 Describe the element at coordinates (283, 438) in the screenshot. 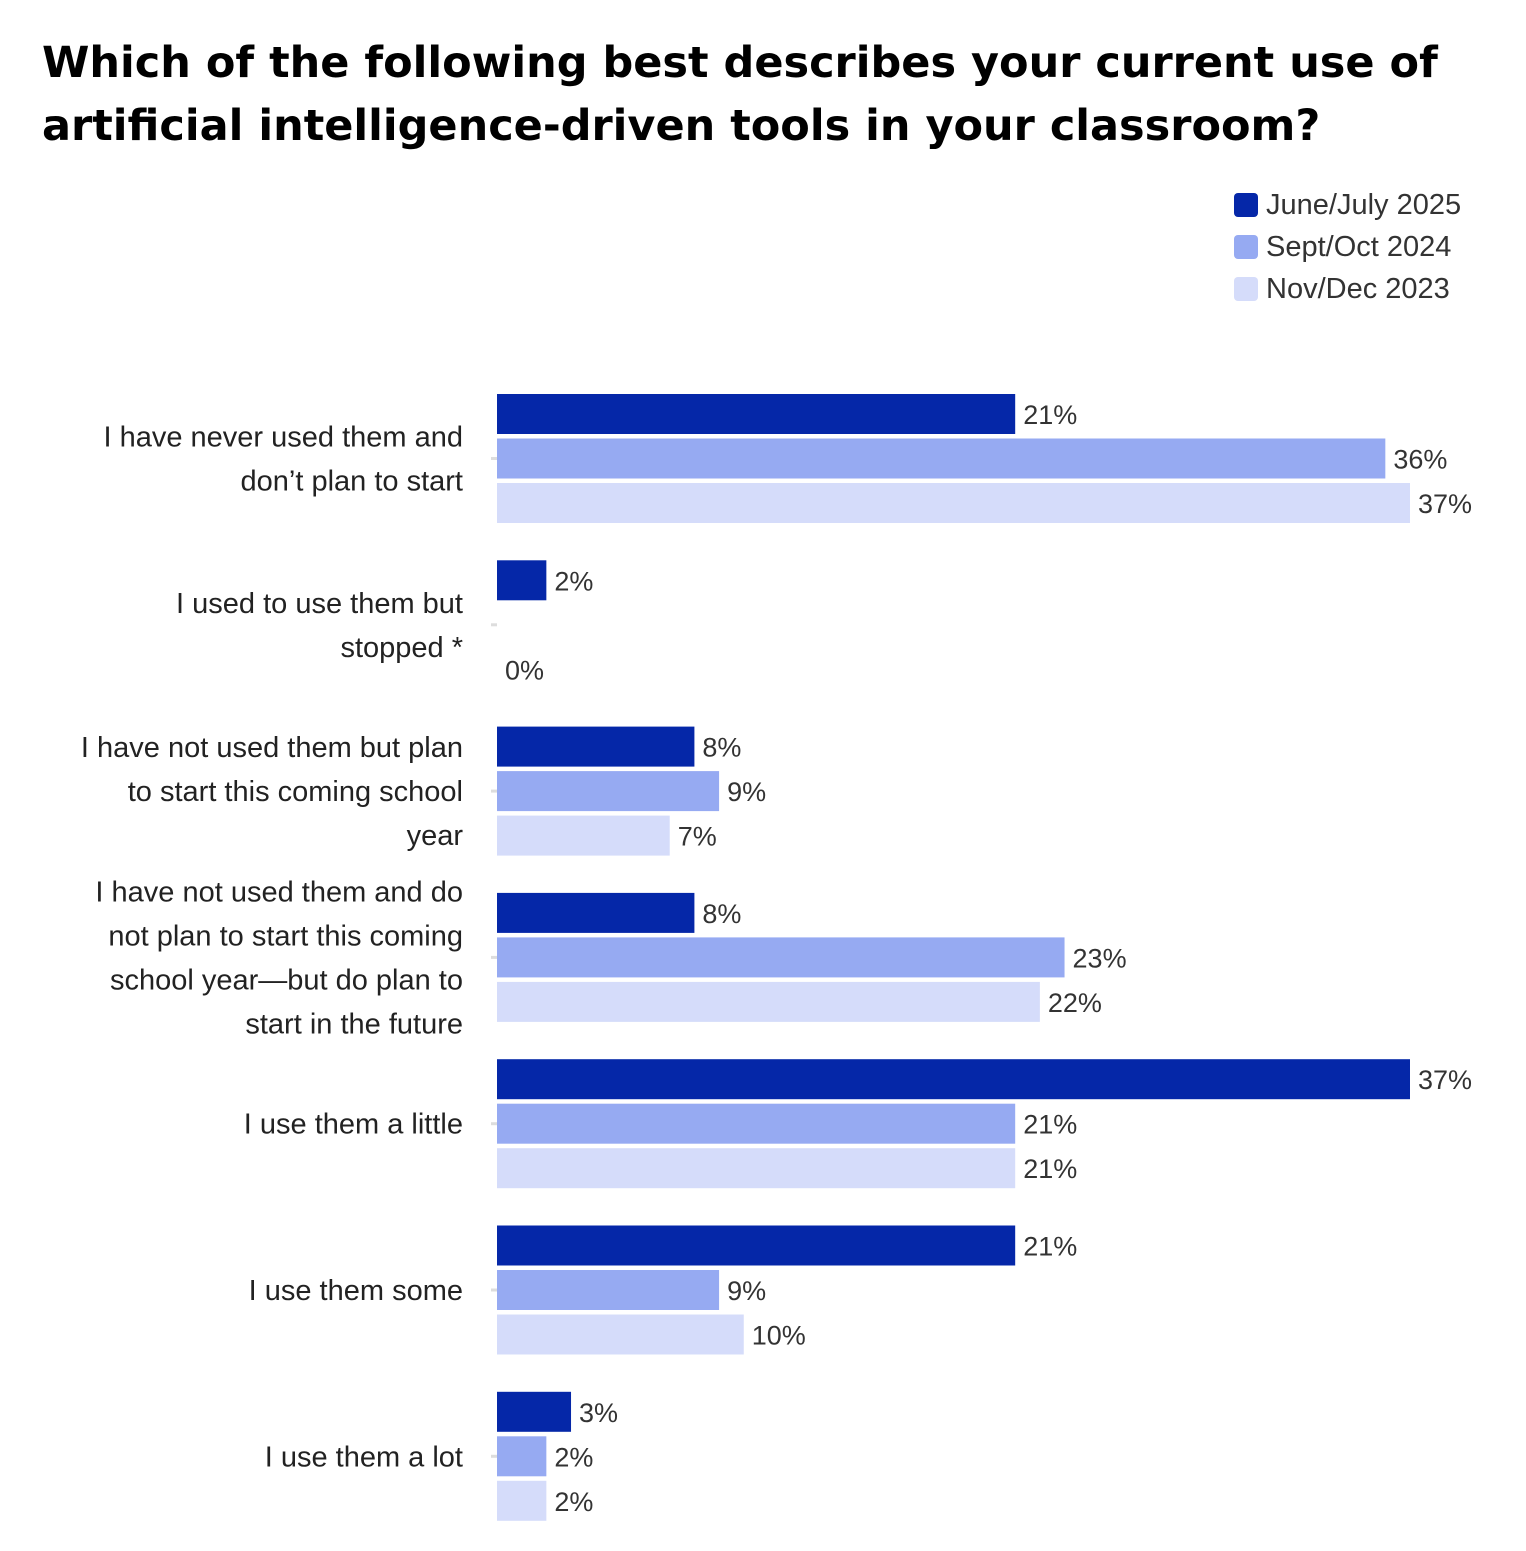

I see `category-label: I have never used them and` at that location.